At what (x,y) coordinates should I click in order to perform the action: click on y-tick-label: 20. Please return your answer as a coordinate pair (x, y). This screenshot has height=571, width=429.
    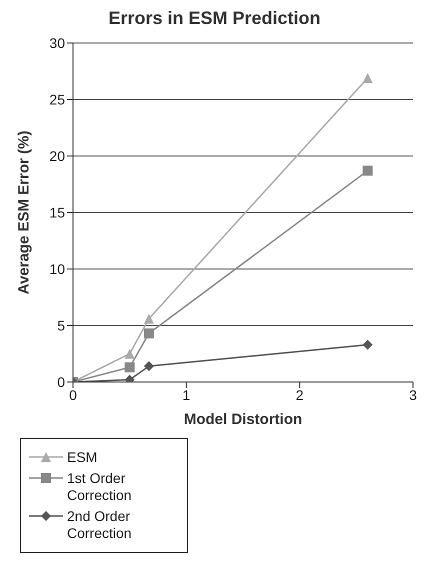
    Looking at the image, I should click on (57, 156).